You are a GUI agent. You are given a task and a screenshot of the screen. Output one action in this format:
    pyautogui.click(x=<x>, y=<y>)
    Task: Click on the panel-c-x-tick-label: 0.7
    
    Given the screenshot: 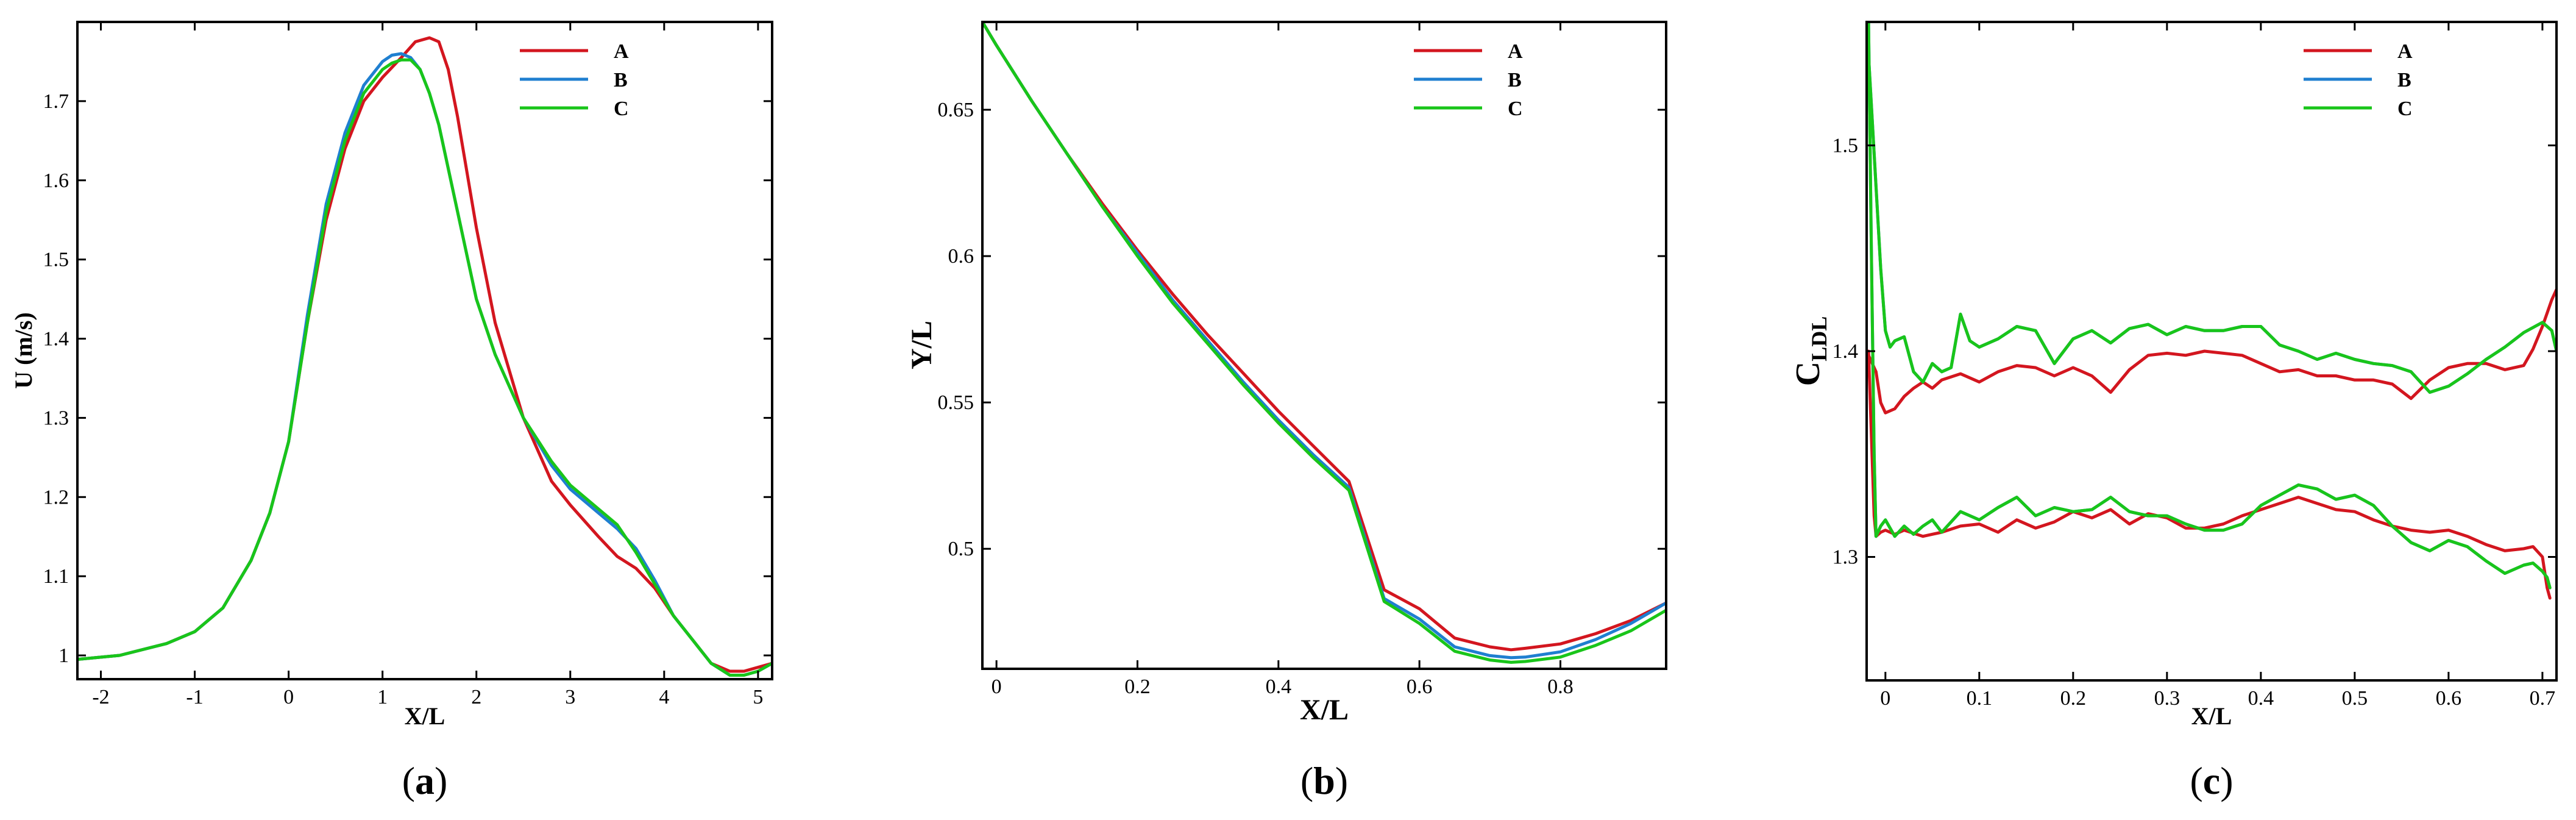 What is the action you would take?
    pyautogui.click(x=2543, y=698)
    